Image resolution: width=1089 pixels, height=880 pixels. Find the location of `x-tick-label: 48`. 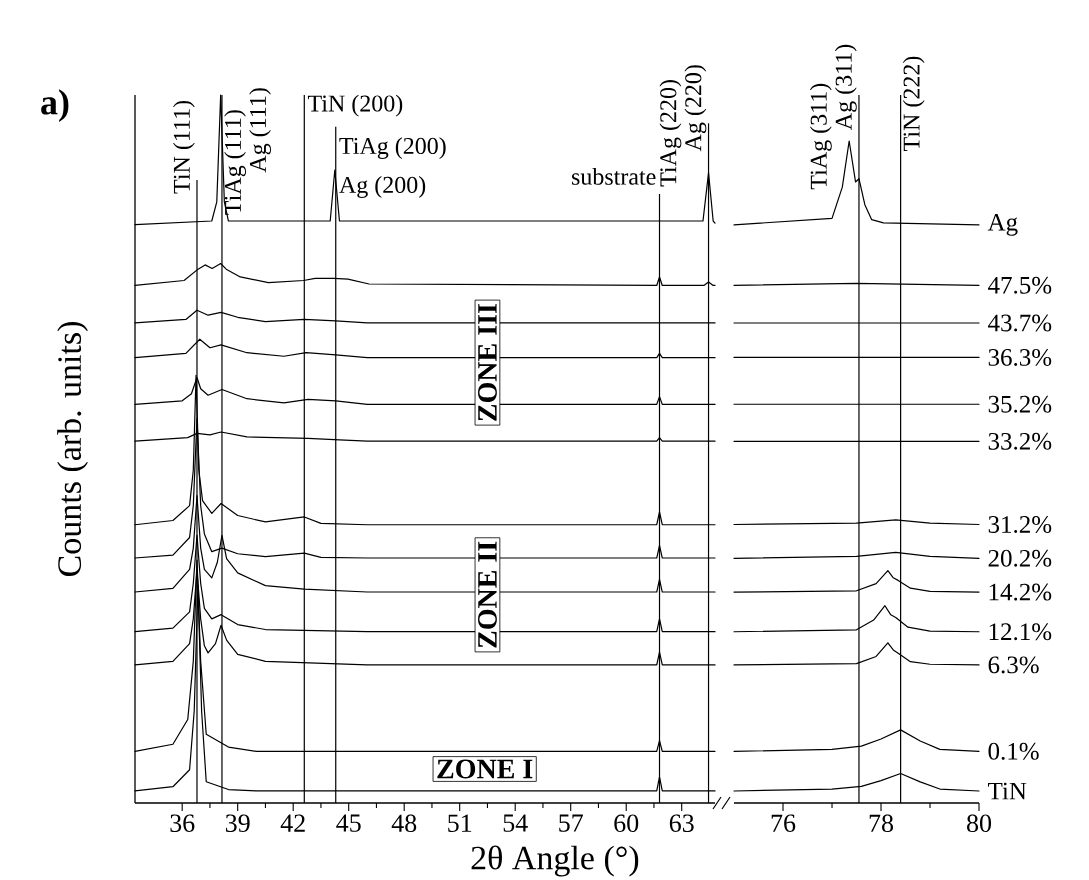

x-tick-label: 48 is located at coordinates (404, 823).